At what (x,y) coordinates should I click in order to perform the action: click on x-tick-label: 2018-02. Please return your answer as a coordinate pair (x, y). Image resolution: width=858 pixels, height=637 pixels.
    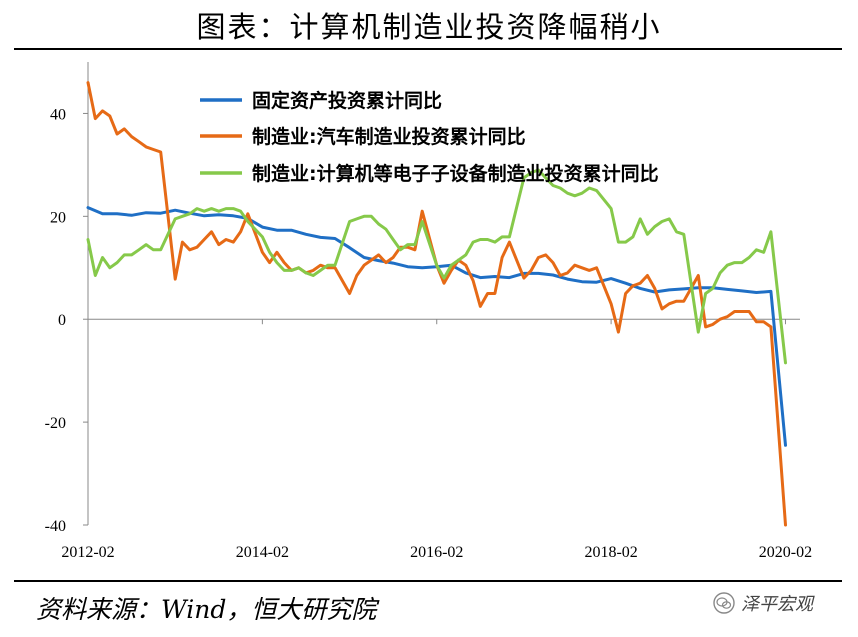
    Looking at the image, I should click on (610, 552).